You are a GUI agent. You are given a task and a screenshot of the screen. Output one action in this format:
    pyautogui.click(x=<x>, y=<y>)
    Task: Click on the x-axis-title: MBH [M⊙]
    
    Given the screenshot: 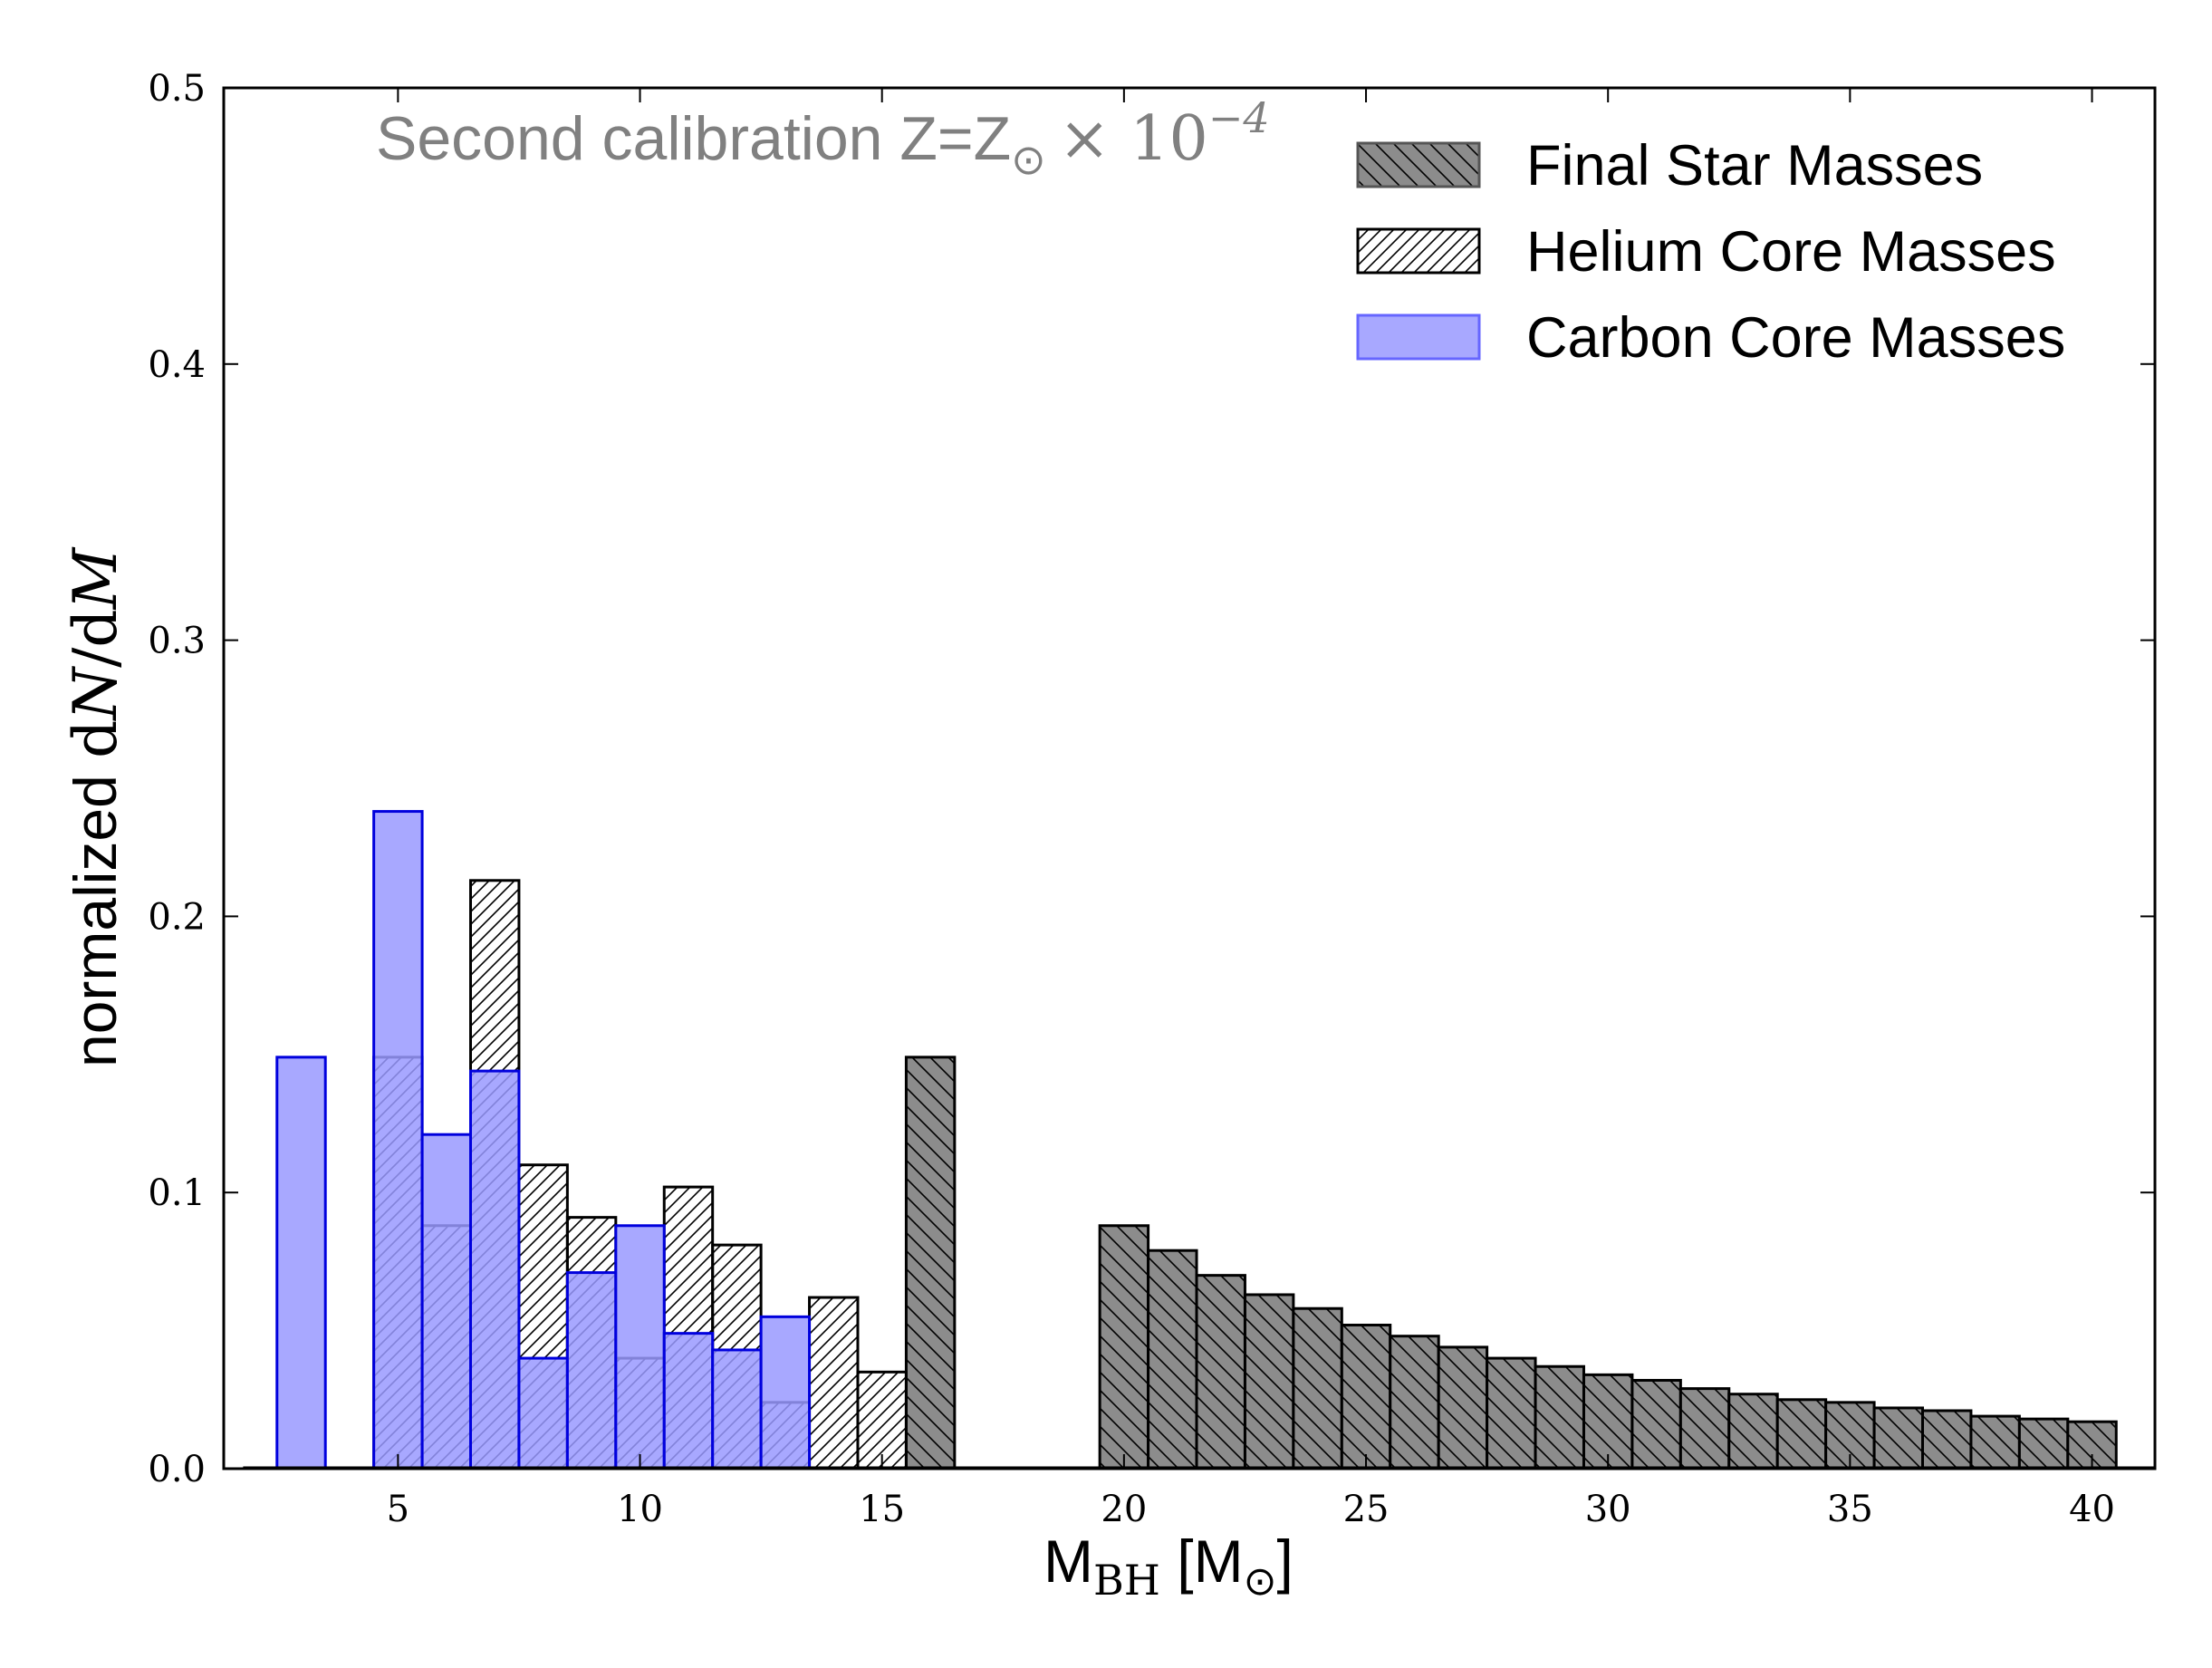 What is the action you would take?
    pyautogui.click(x=1168, y=1567)
    